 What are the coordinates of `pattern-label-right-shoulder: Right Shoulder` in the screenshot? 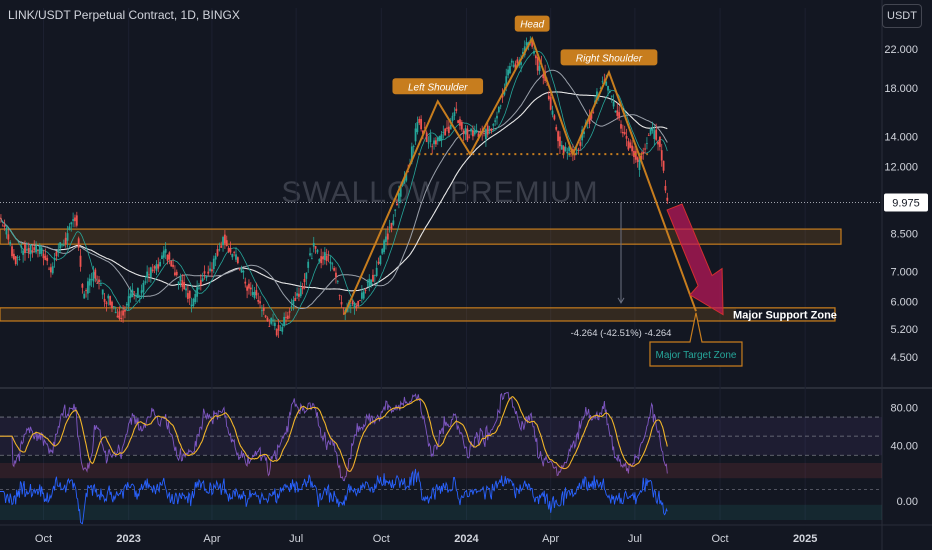 It's located at (609, 58).